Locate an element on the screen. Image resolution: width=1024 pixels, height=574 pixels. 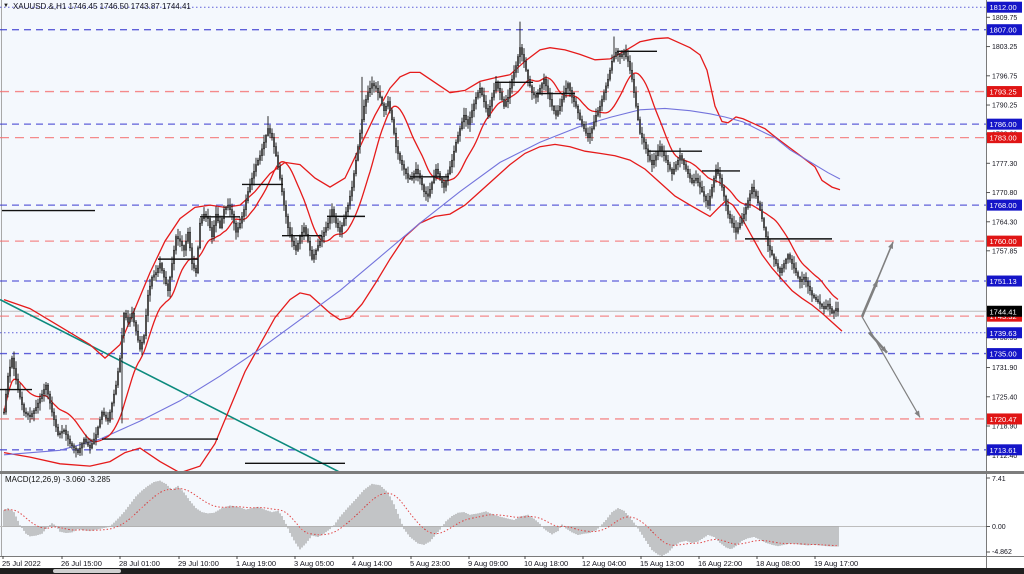
price-tick-label: 1803.25 is located at coordinates (1004, 47).